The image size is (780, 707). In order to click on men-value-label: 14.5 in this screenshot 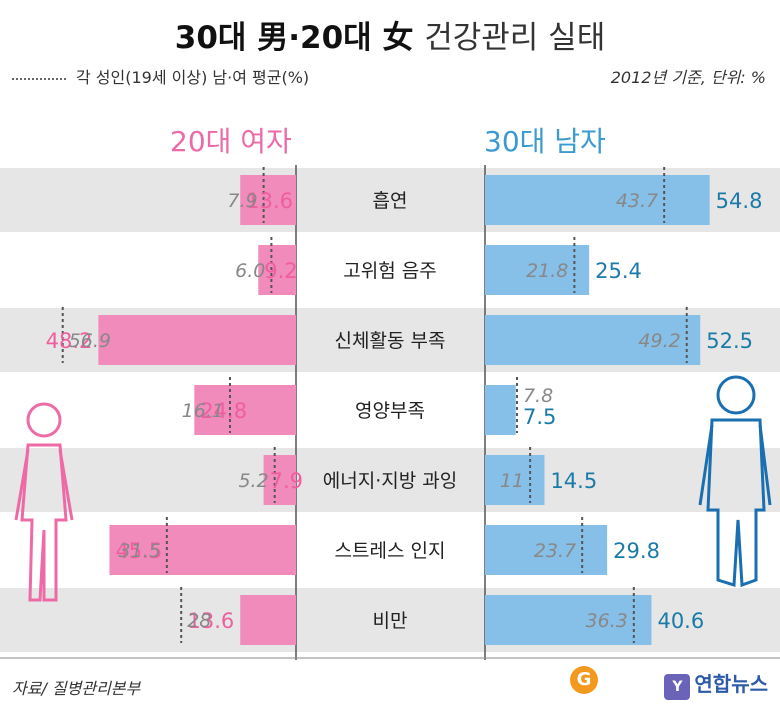, I will do `click(573, 481)`.